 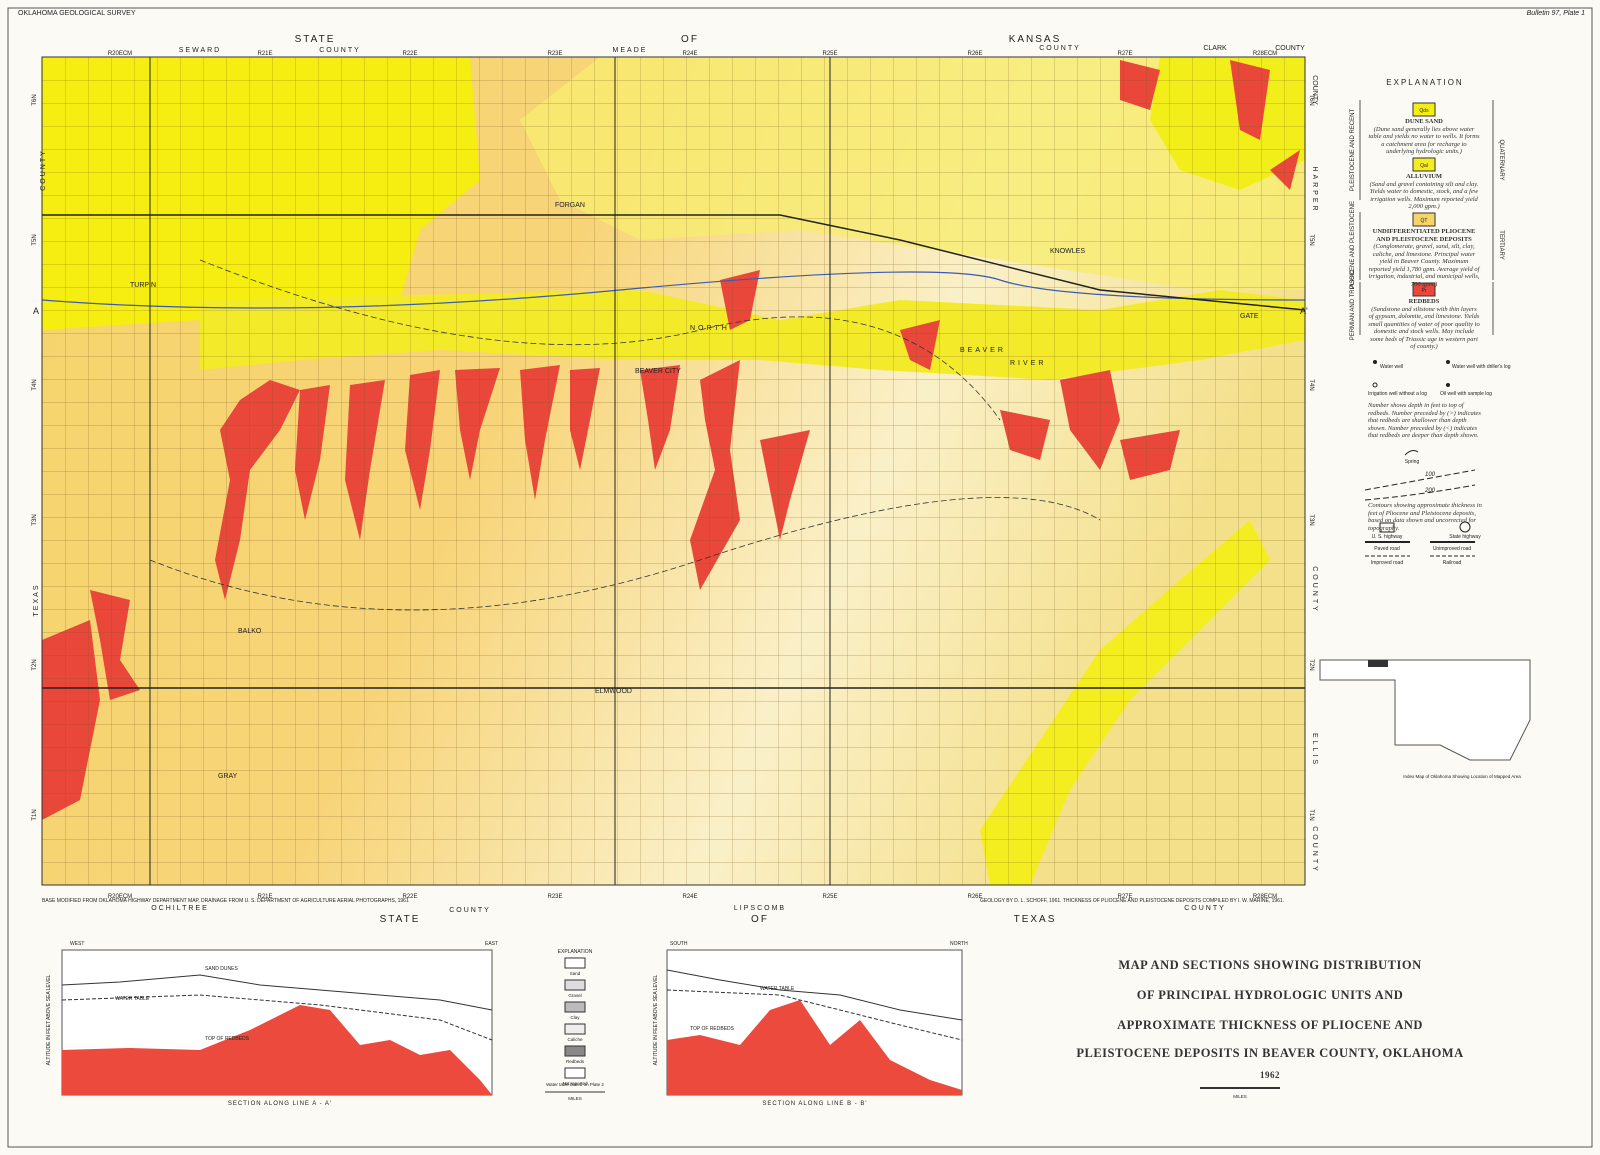 I want to click on section-legend-label: Caliche, so click(x=575, y=1039).